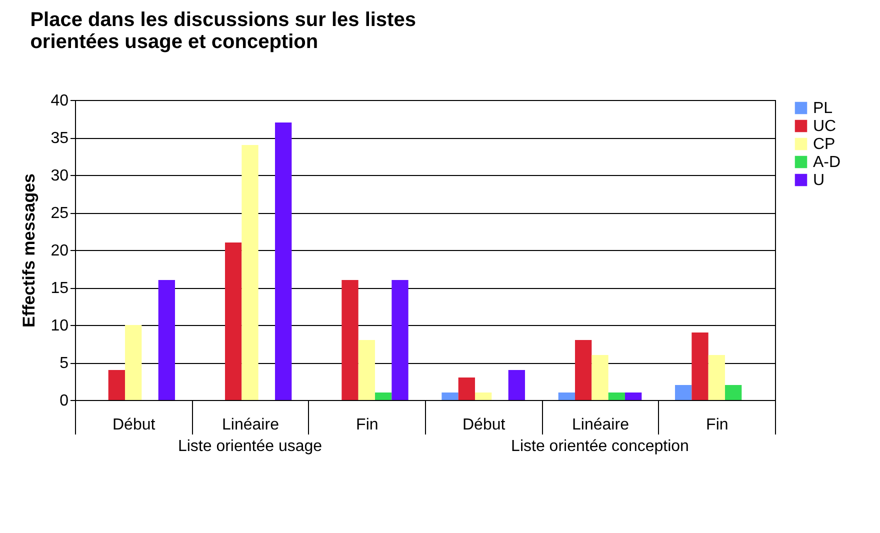 Image resolution: width=880 pixels, height=533 pixels. I want to click on legend-label: UC, so click(824, 126).